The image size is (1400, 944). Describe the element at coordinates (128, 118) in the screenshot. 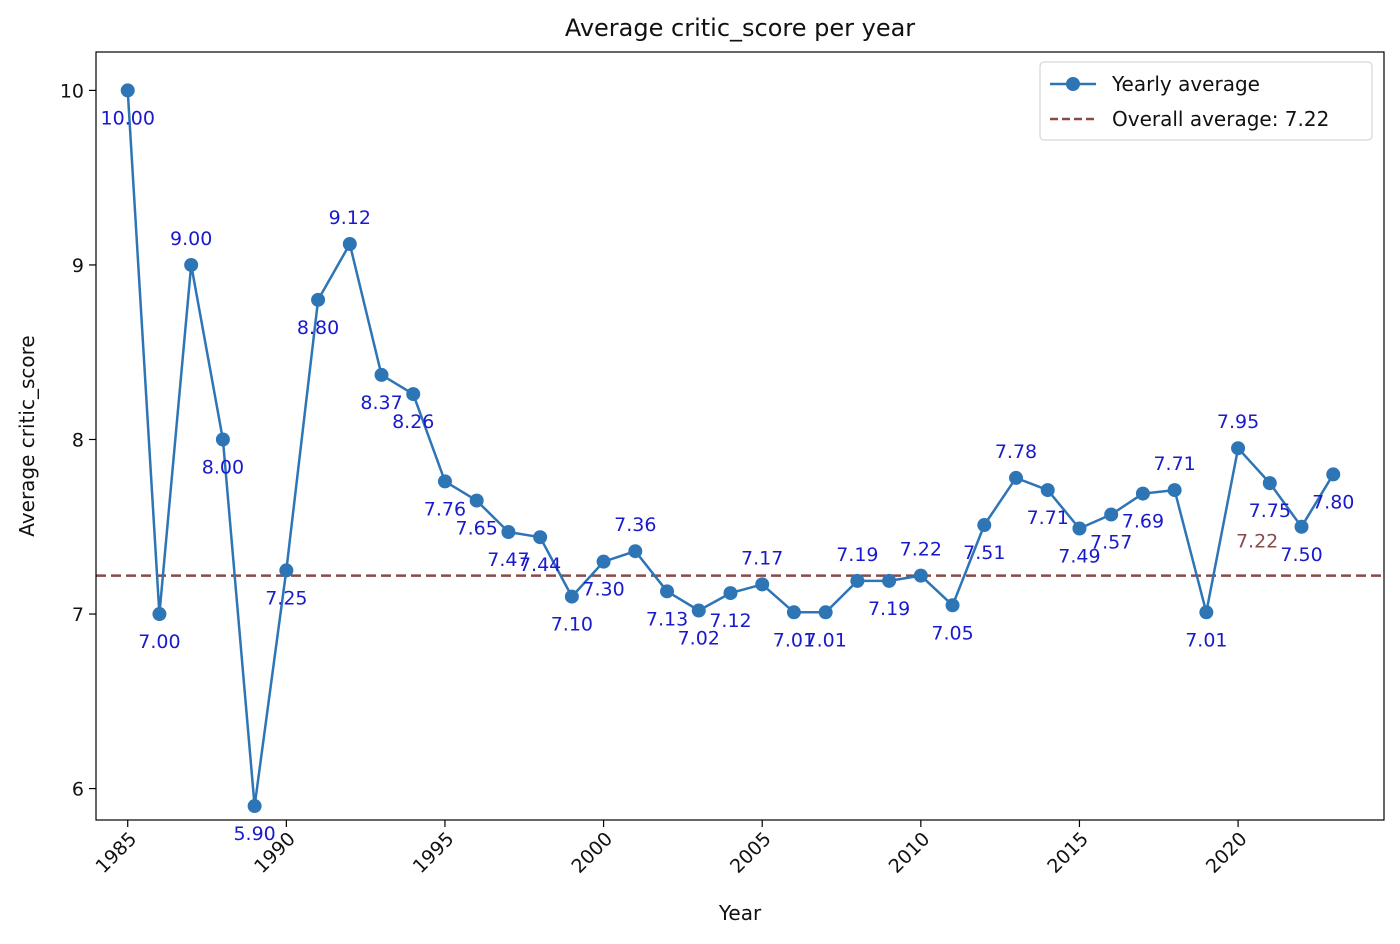

I see `data-label: 10.00` at that location.